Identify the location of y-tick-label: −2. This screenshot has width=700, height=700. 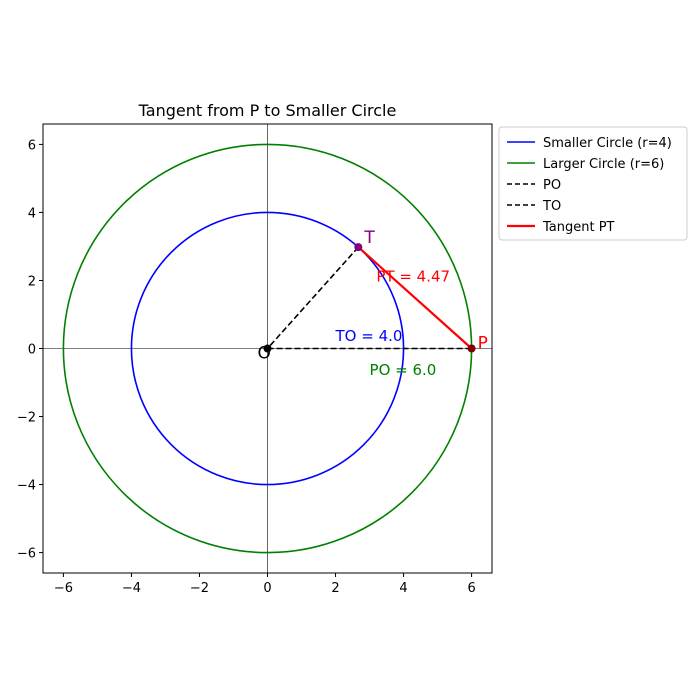
(26, 418).